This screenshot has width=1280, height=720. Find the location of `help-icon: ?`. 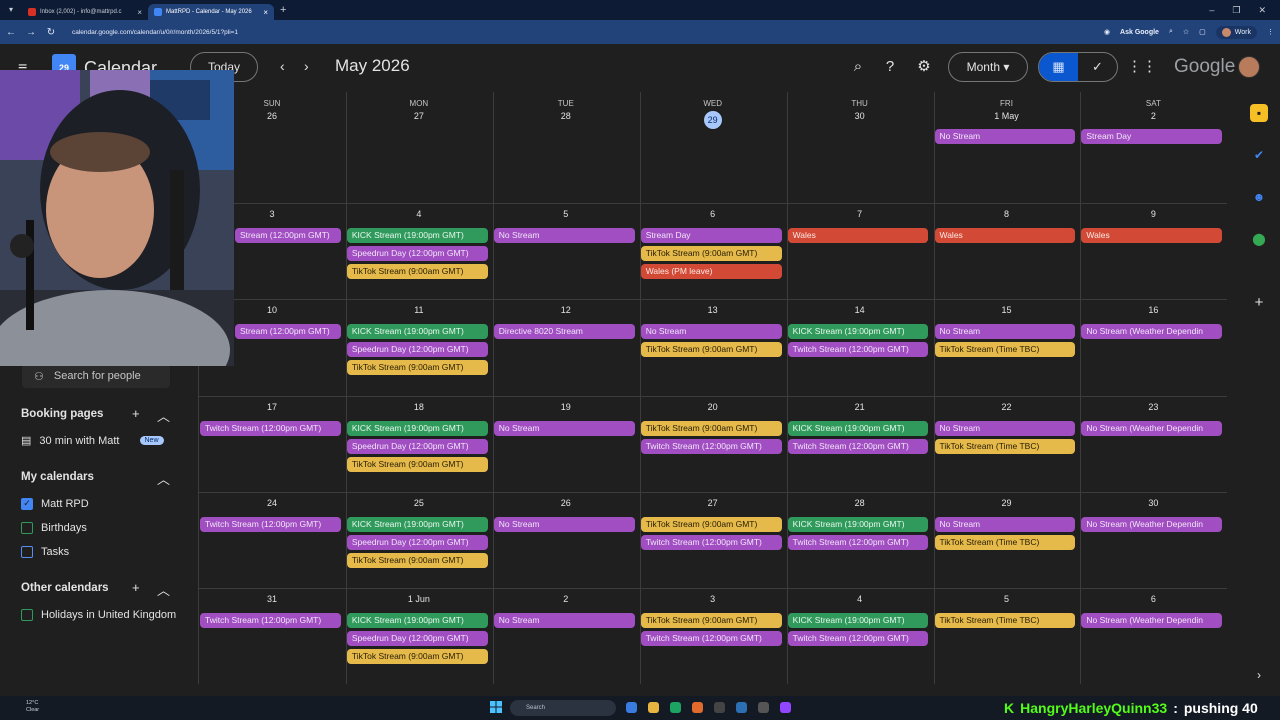

help-icon: ? is located at coordinates (890, 66).